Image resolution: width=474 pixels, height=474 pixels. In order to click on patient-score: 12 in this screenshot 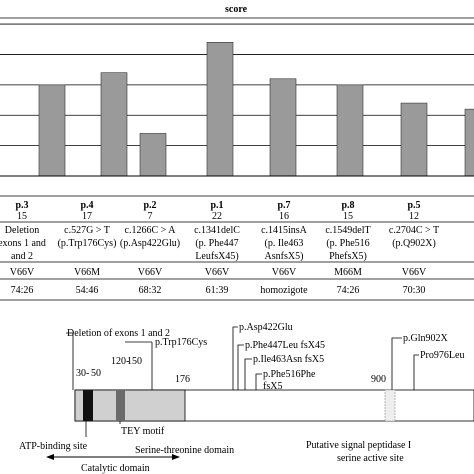, I will do `click(414, 216)`.